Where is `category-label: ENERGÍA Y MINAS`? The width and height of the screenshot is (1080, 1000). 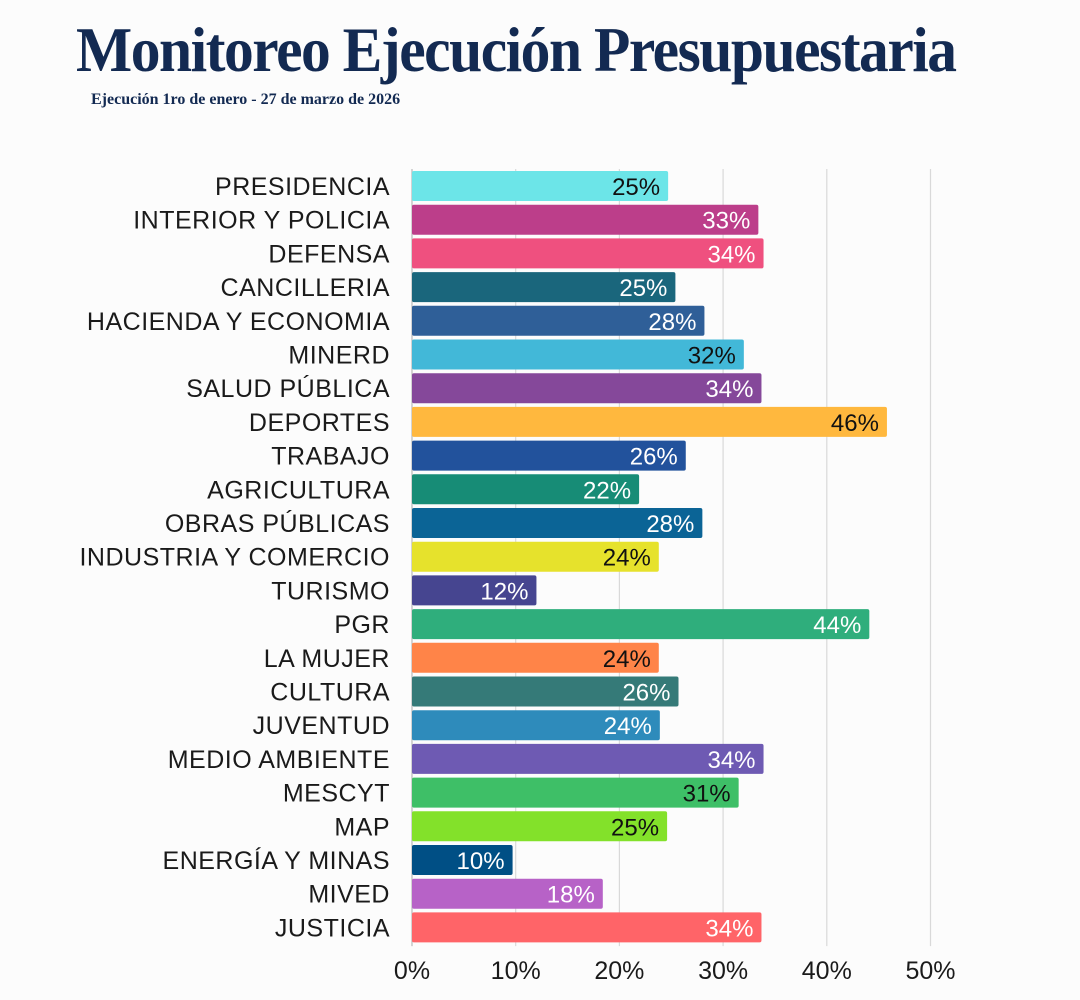 category-label: ENERGÍA Y MINAS is located at coordinates (276, 860).